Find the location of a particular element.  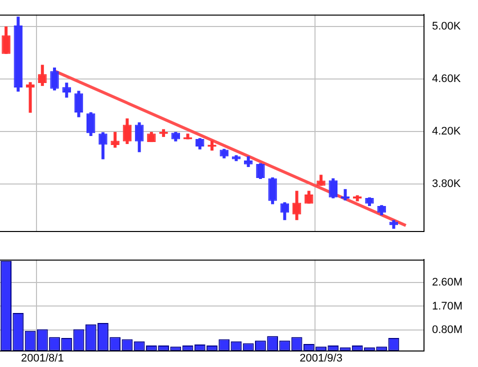

y-tick-label: 3.80K is located at coordinates (447, 184).